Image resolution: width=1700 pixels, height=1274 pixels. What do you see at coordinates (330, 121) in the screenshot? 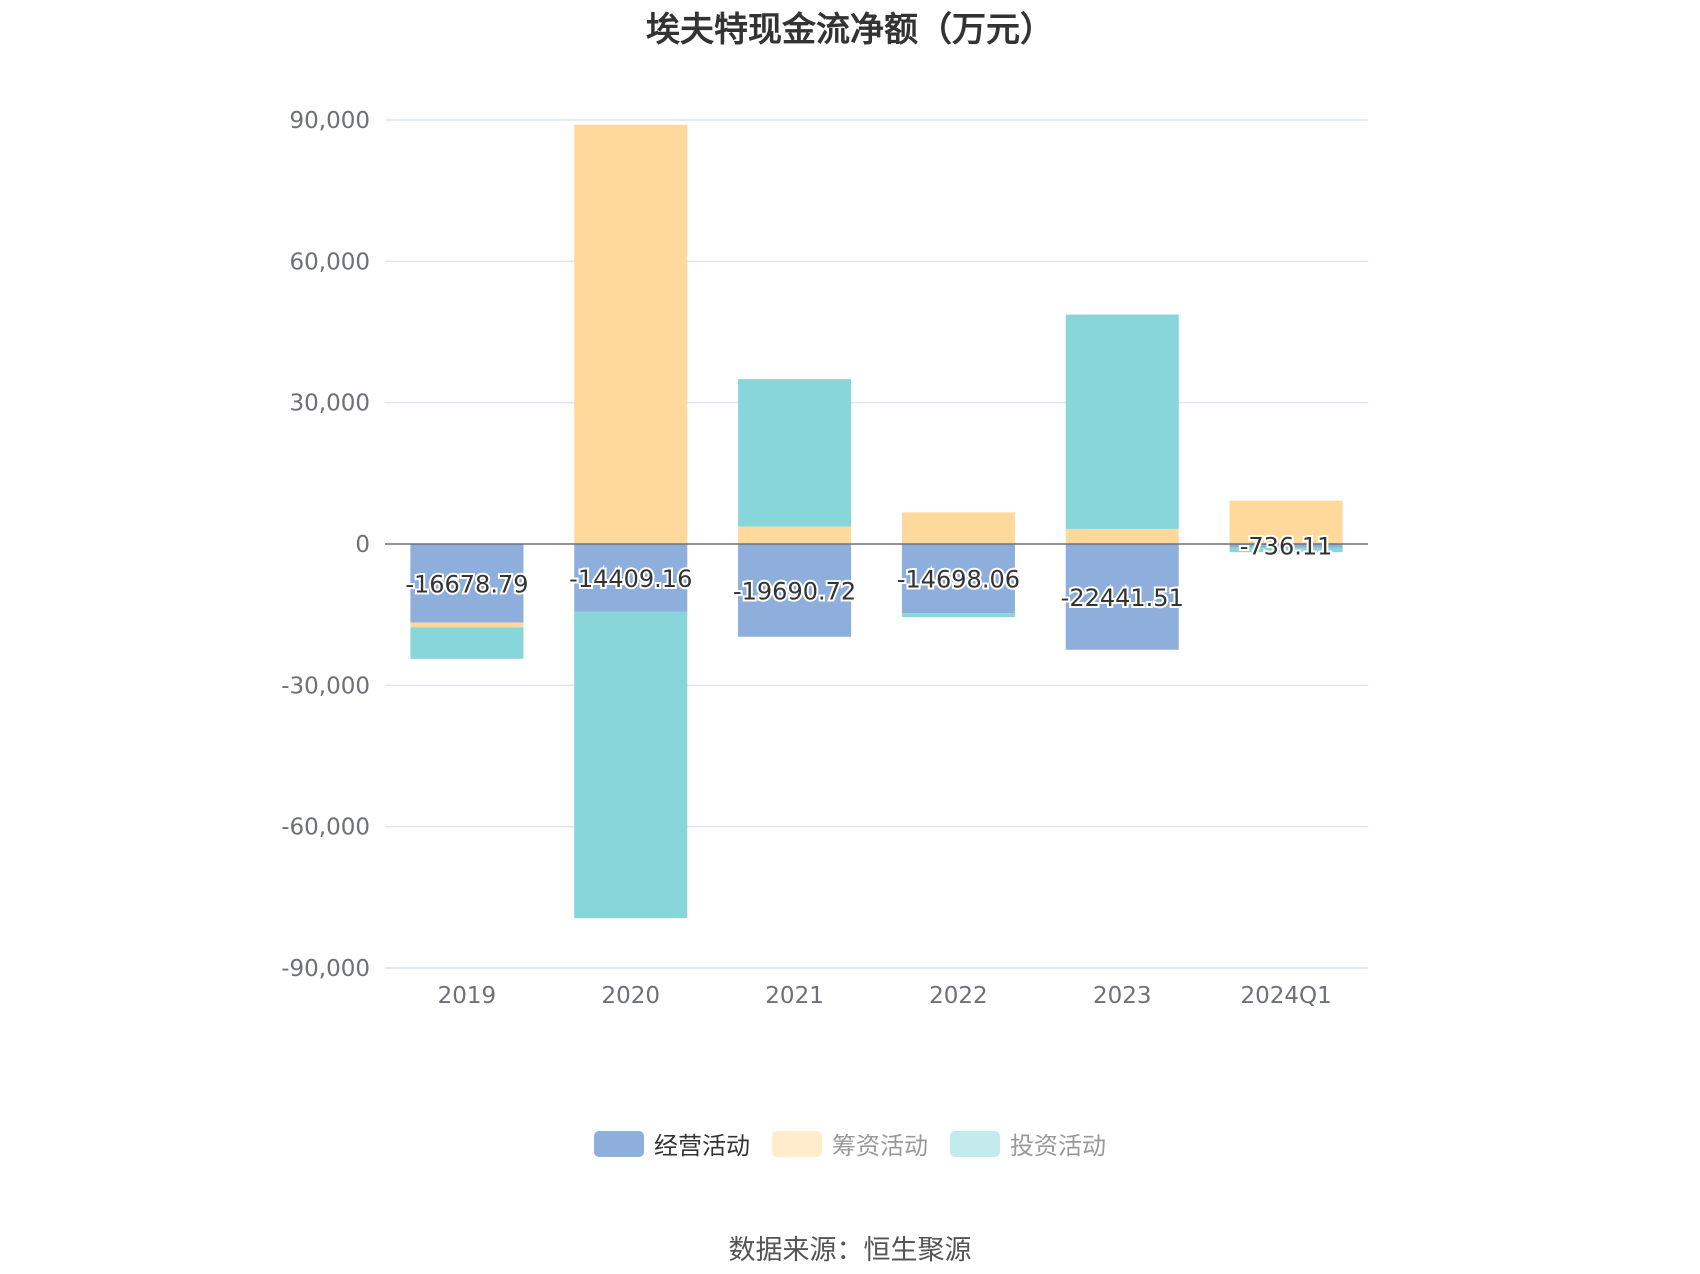
I see `y-tick-label: 90,000` at bounding box center [330, 121].